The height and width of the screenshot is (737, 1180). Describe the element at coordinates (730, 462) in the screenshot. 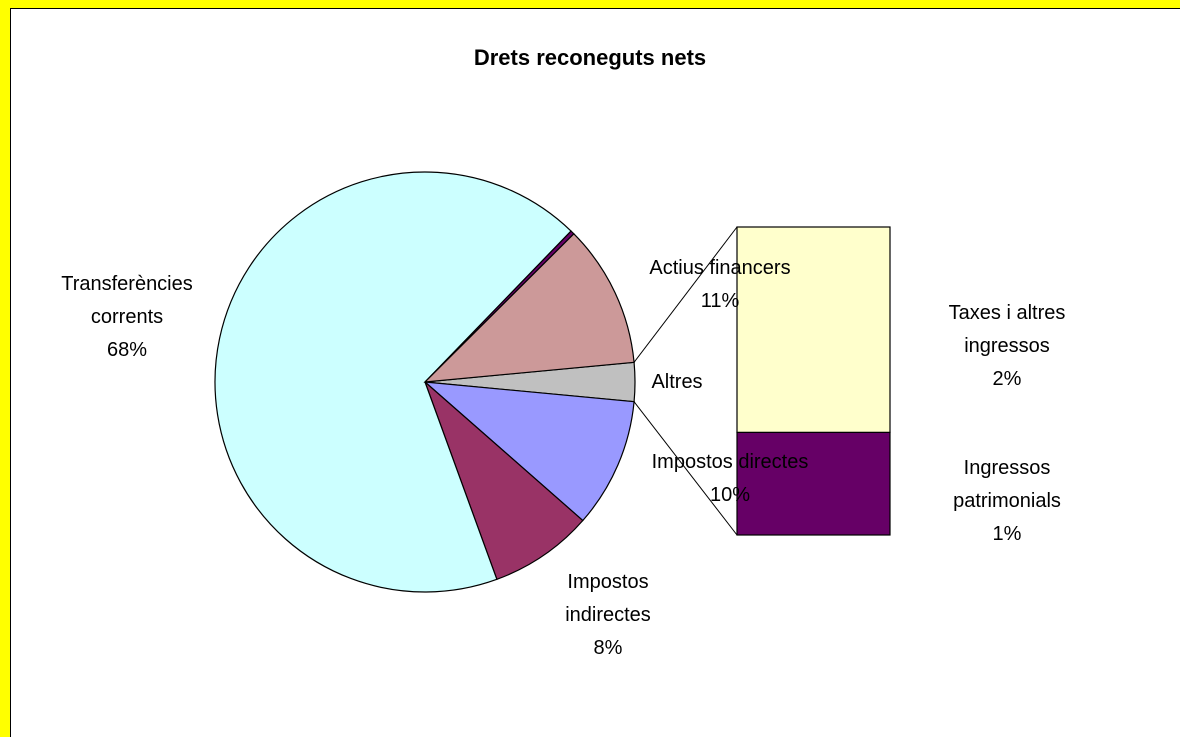

I see `category-label: Impostos directes` at that location.